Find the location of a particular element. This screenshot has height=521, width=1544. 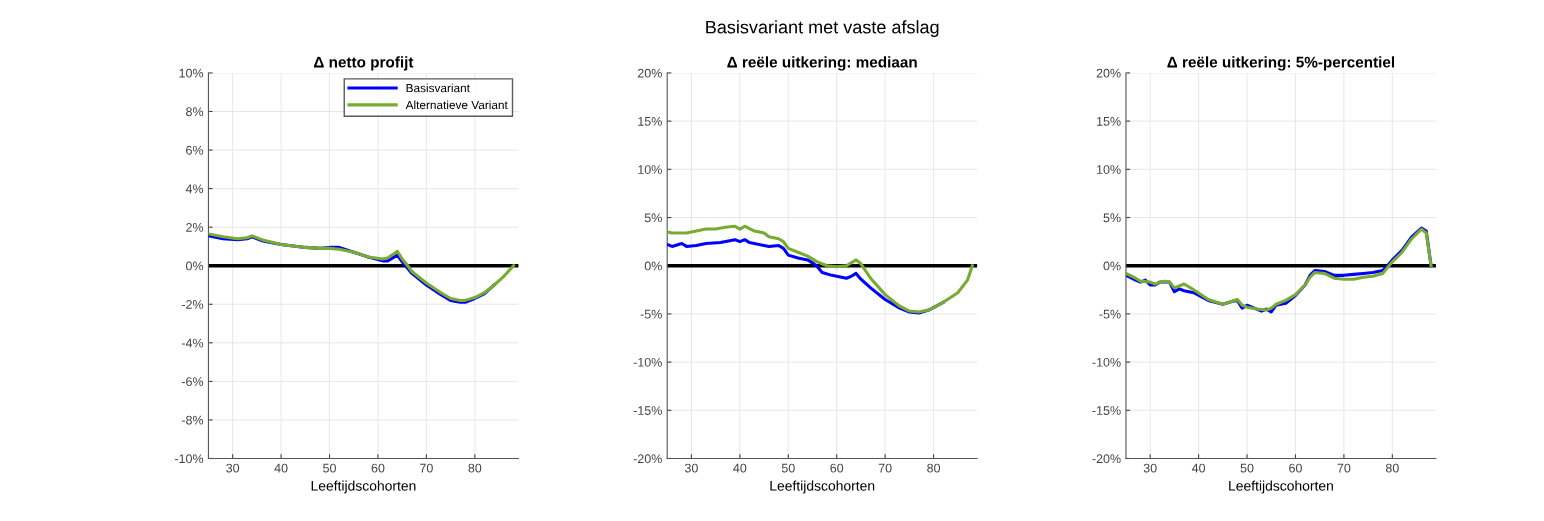

legend-label: Alternatieve Variant is located at coordinates (456, 105).